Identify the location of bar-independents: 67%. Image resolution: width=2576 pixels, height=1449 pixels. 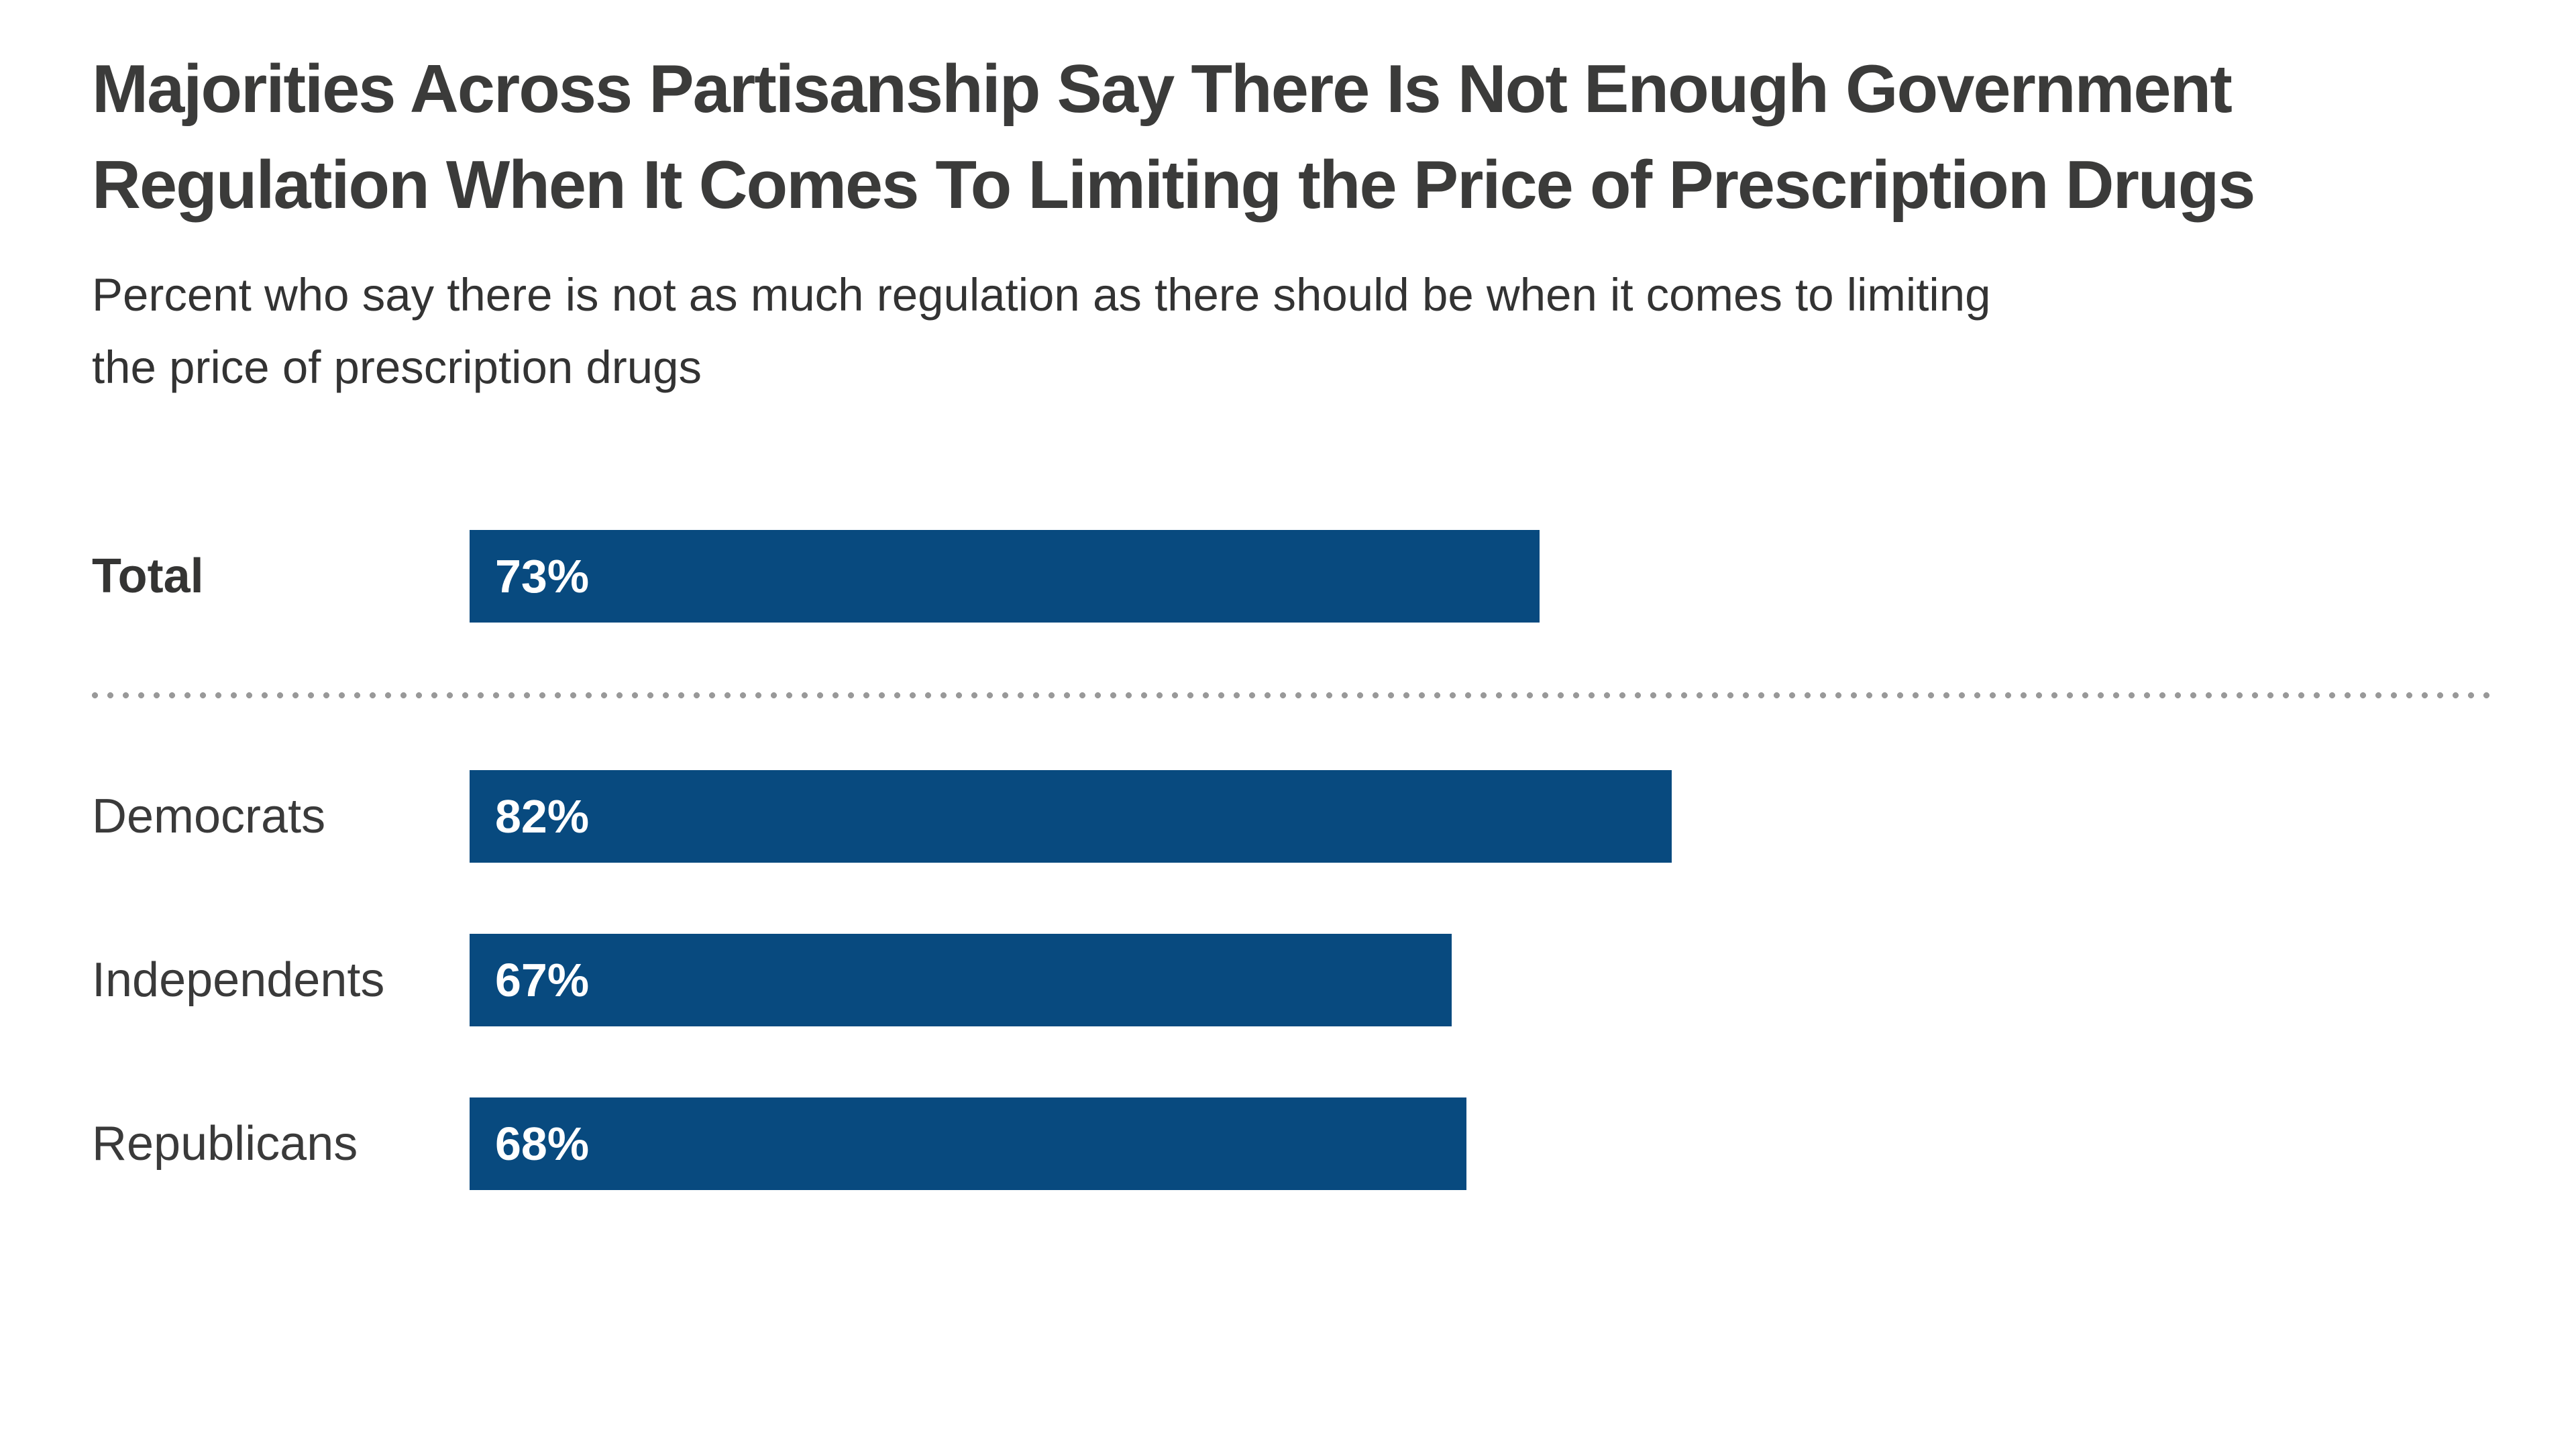
(961, 980).